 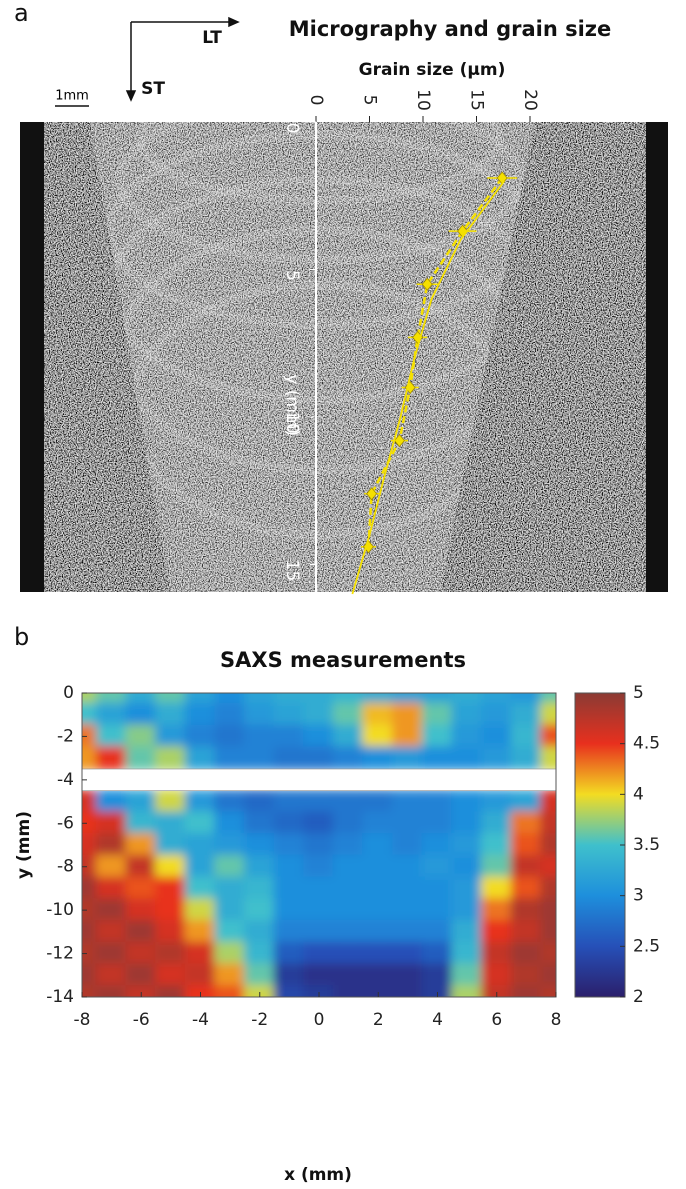 What do you see at coordinates (318, 1175) in the screenshot?
I see `x-axis-label: x (mm)` at bounding box center [318, 1175].